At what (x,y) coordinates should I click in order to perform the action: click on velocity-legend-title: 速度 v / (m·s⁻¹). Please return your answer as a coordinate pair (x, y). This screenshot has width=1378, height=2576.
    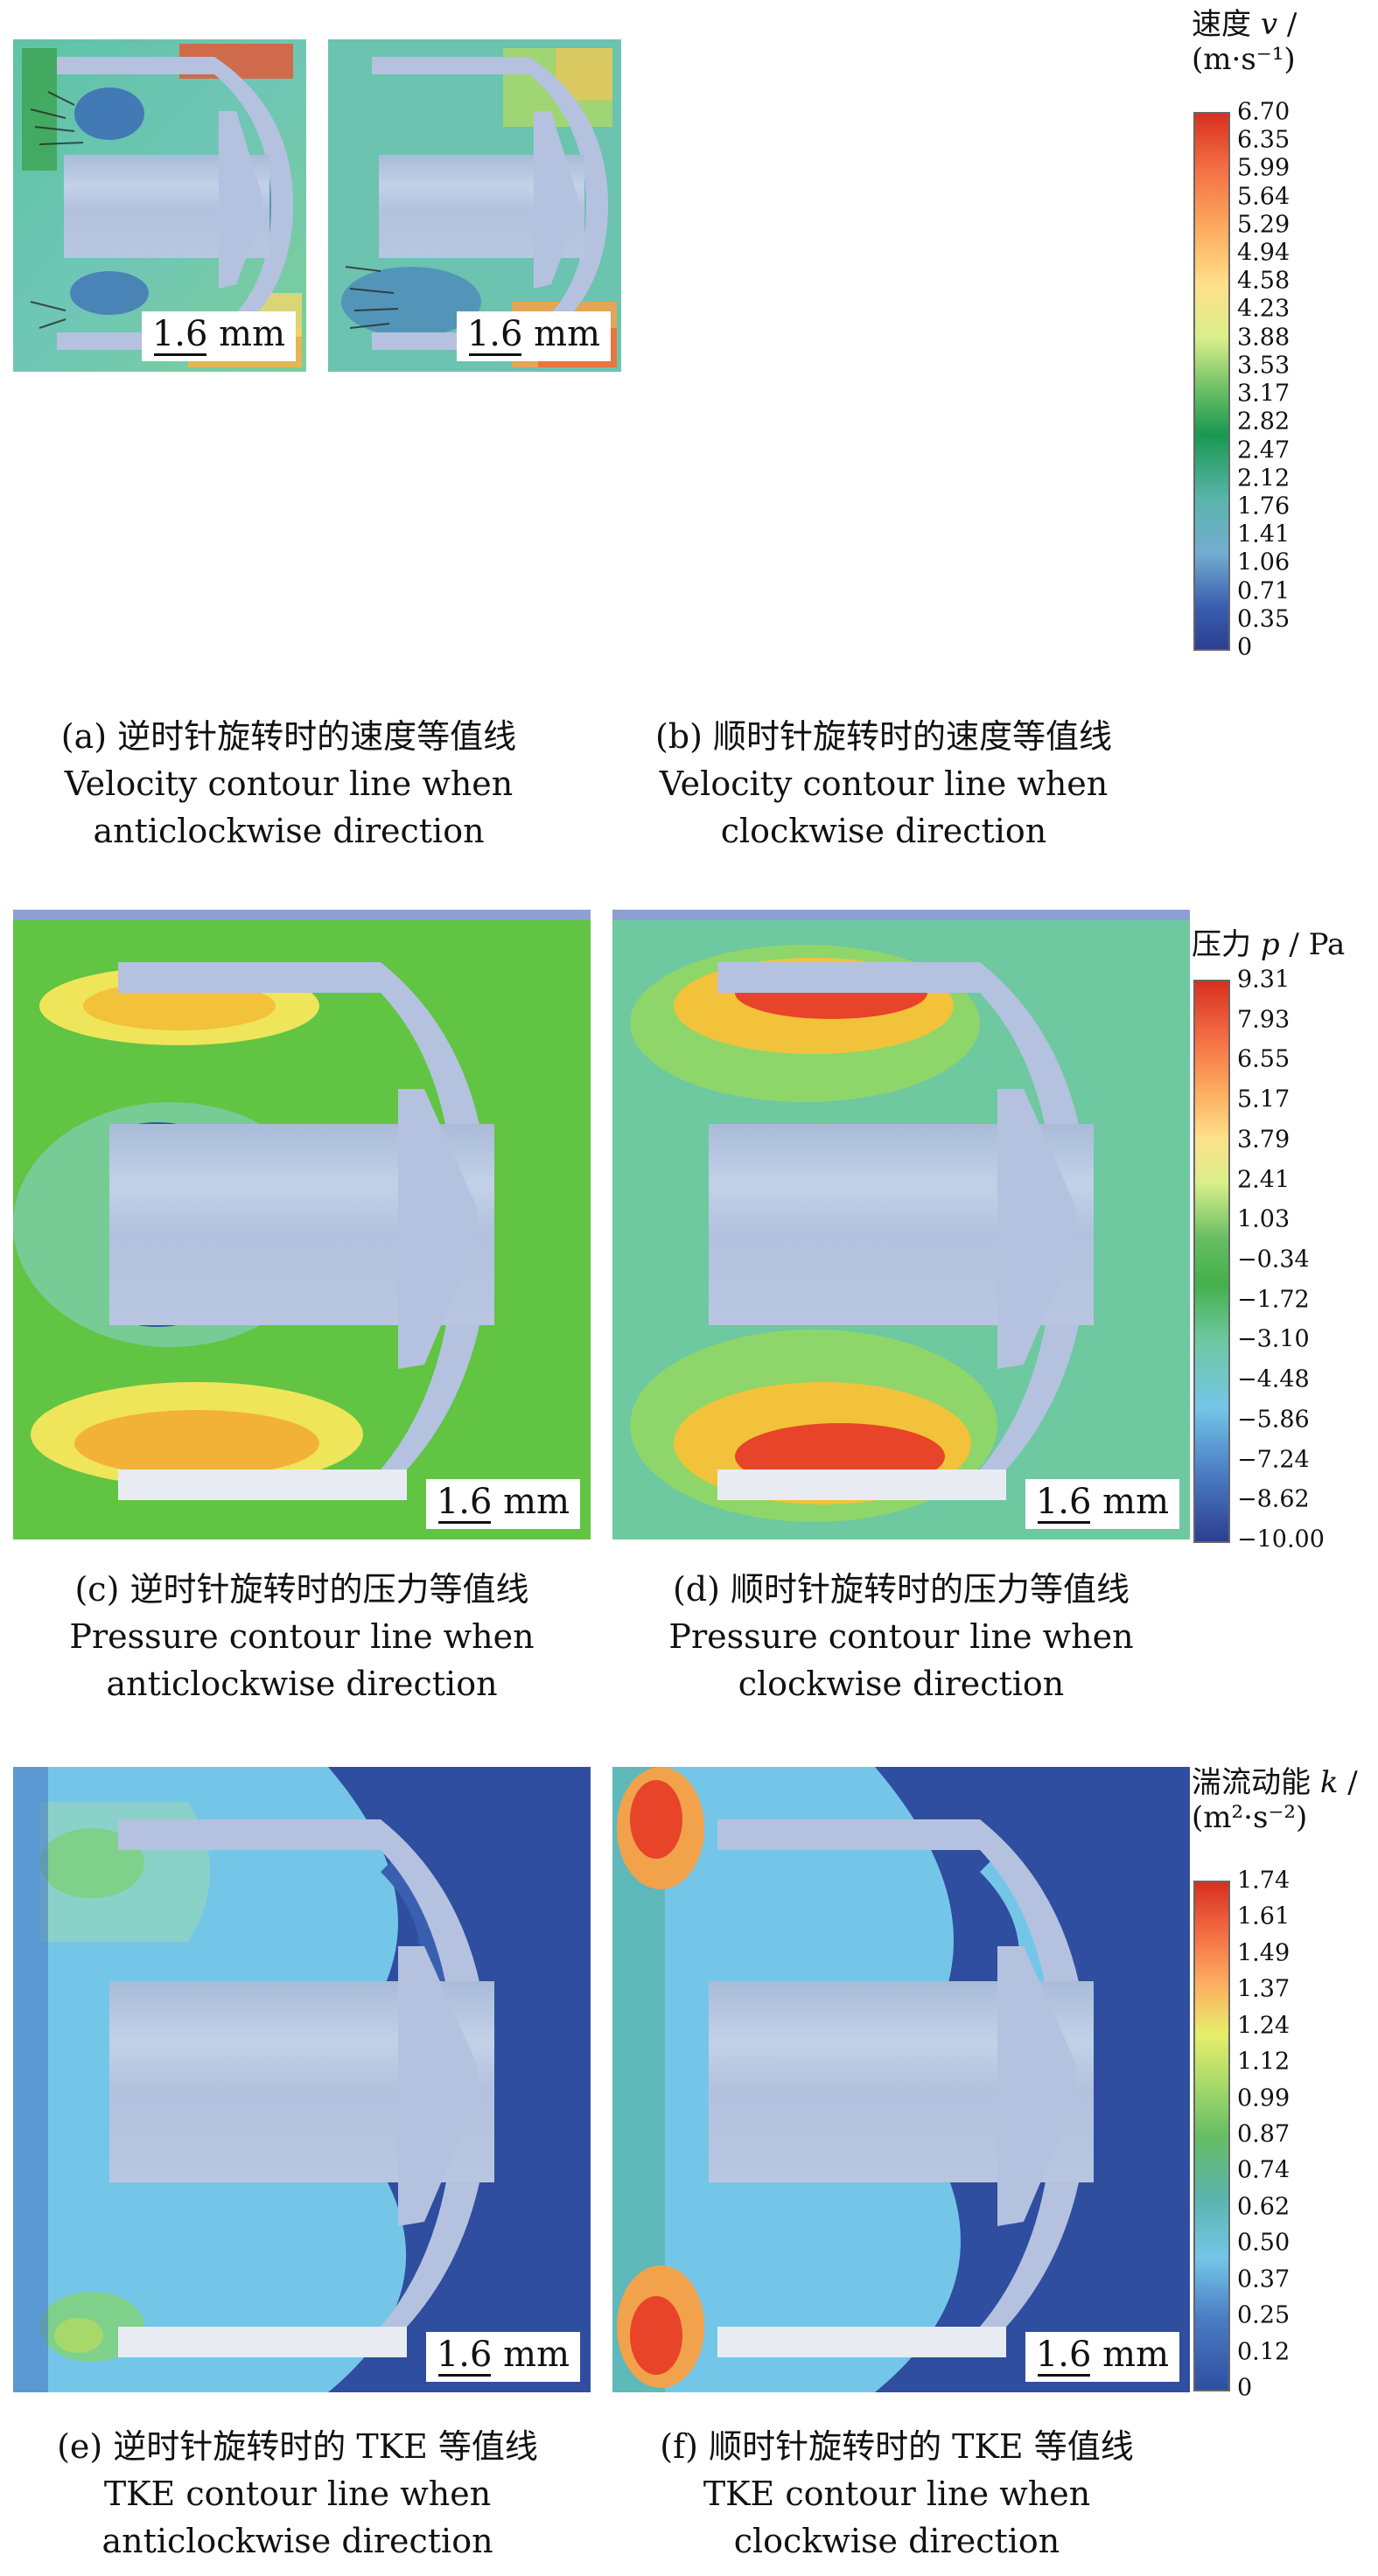
    Looking at the image, I should click on (1245, 42).